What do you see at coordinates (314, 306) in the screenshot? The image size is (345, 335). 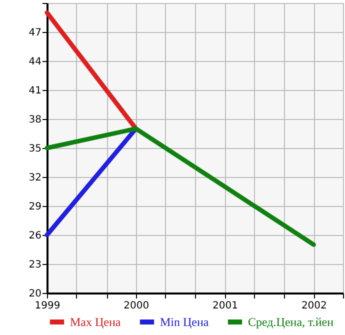 I see `x-tick-label: 2002` at bounding box center [314, 306].